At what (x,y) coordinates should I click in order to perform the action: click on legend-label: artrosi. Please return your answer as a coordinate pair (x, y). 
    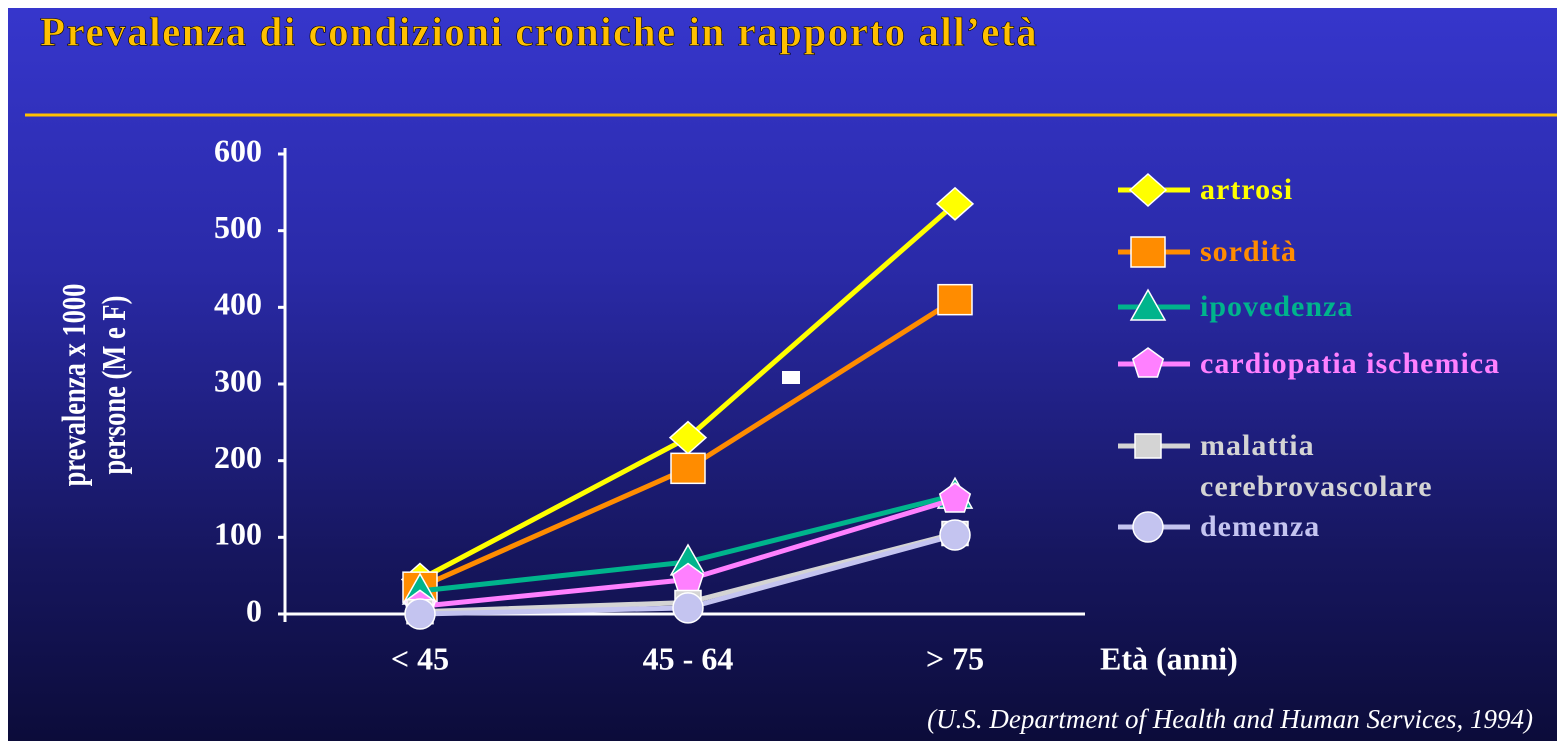
    Looking at the image, I should click on (1247, 189).